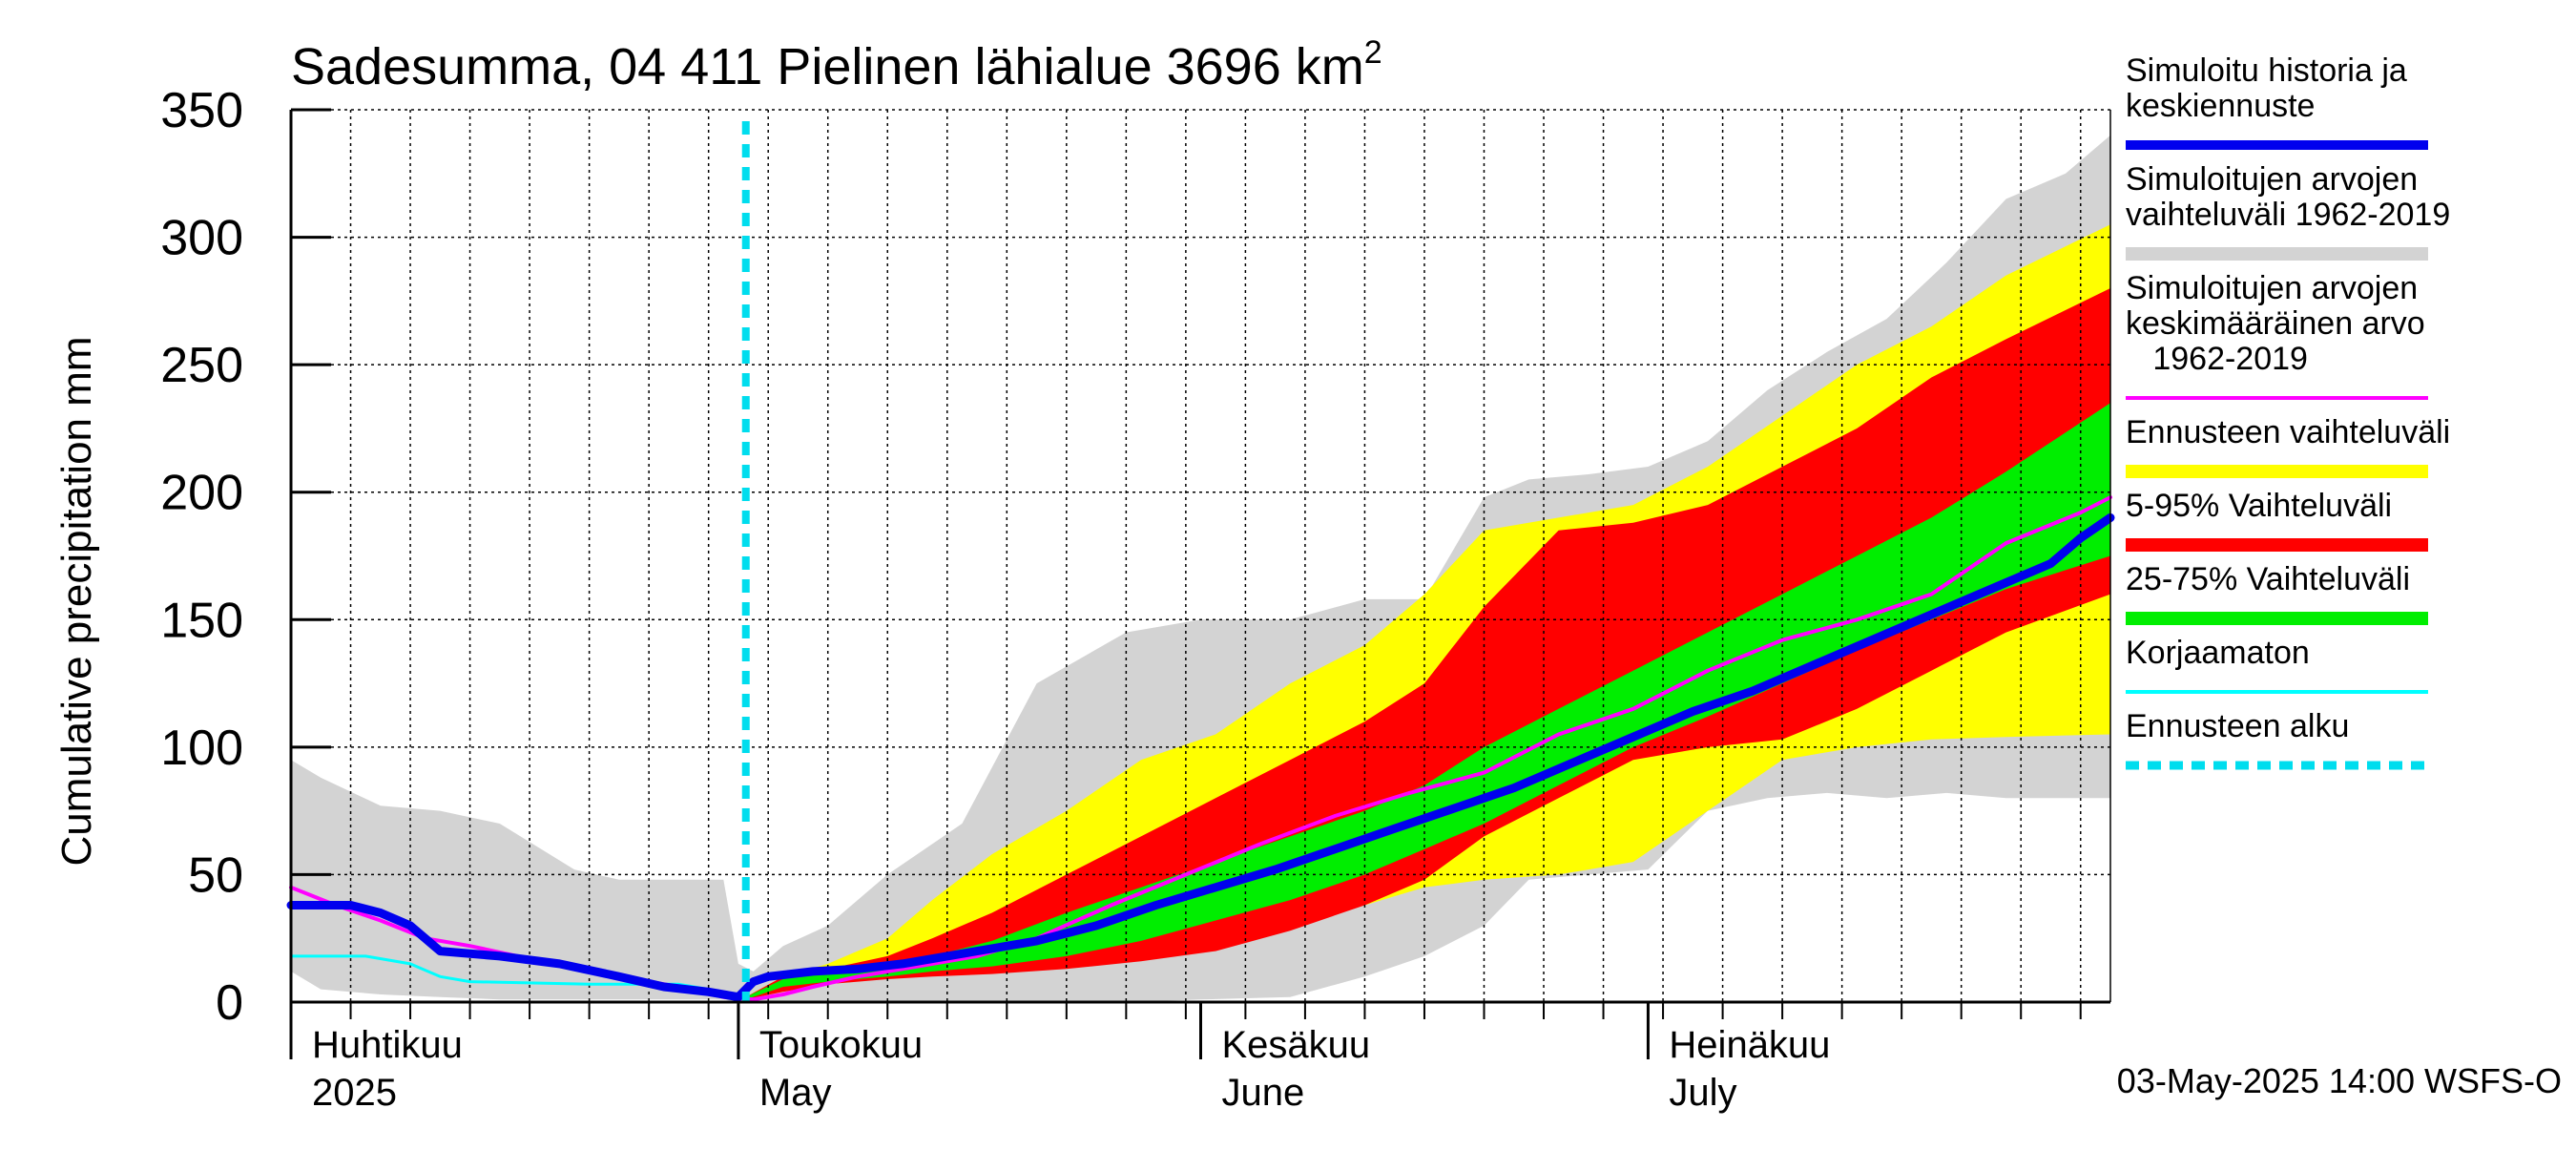 The height and width of the screenshot is (1150, 2576). I want to click on legend-item-ennusteen-alku: Ennusteen alku, so click(2277, 739).